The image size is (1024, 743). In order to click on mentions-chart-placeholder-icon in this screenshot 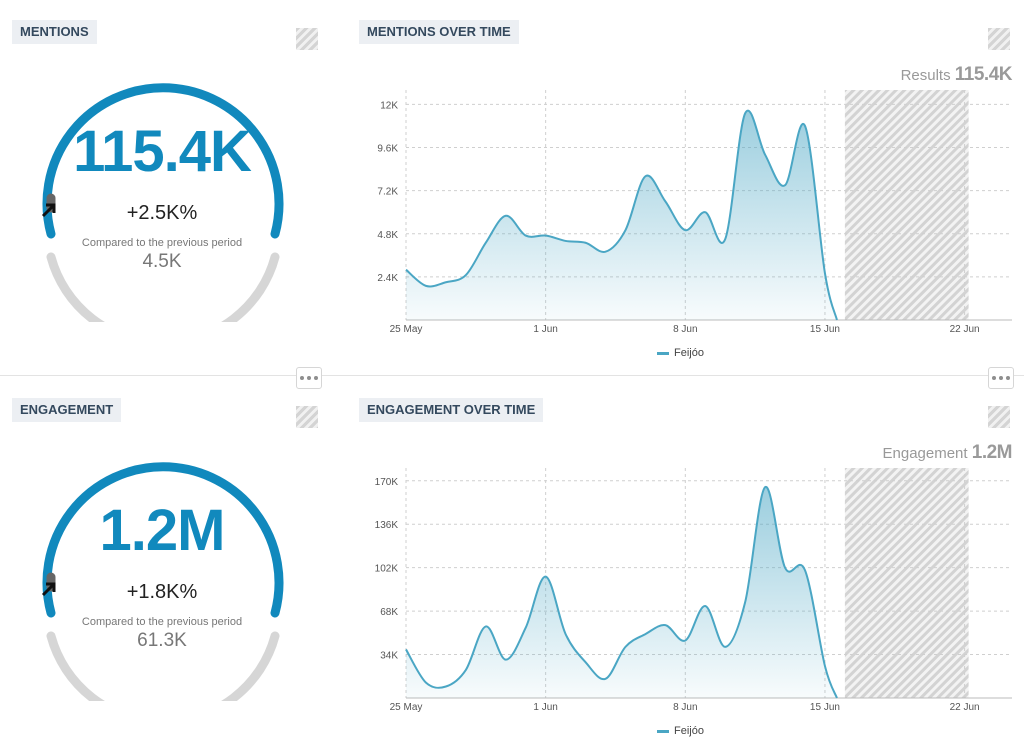, I will do `click(999, 39)`.